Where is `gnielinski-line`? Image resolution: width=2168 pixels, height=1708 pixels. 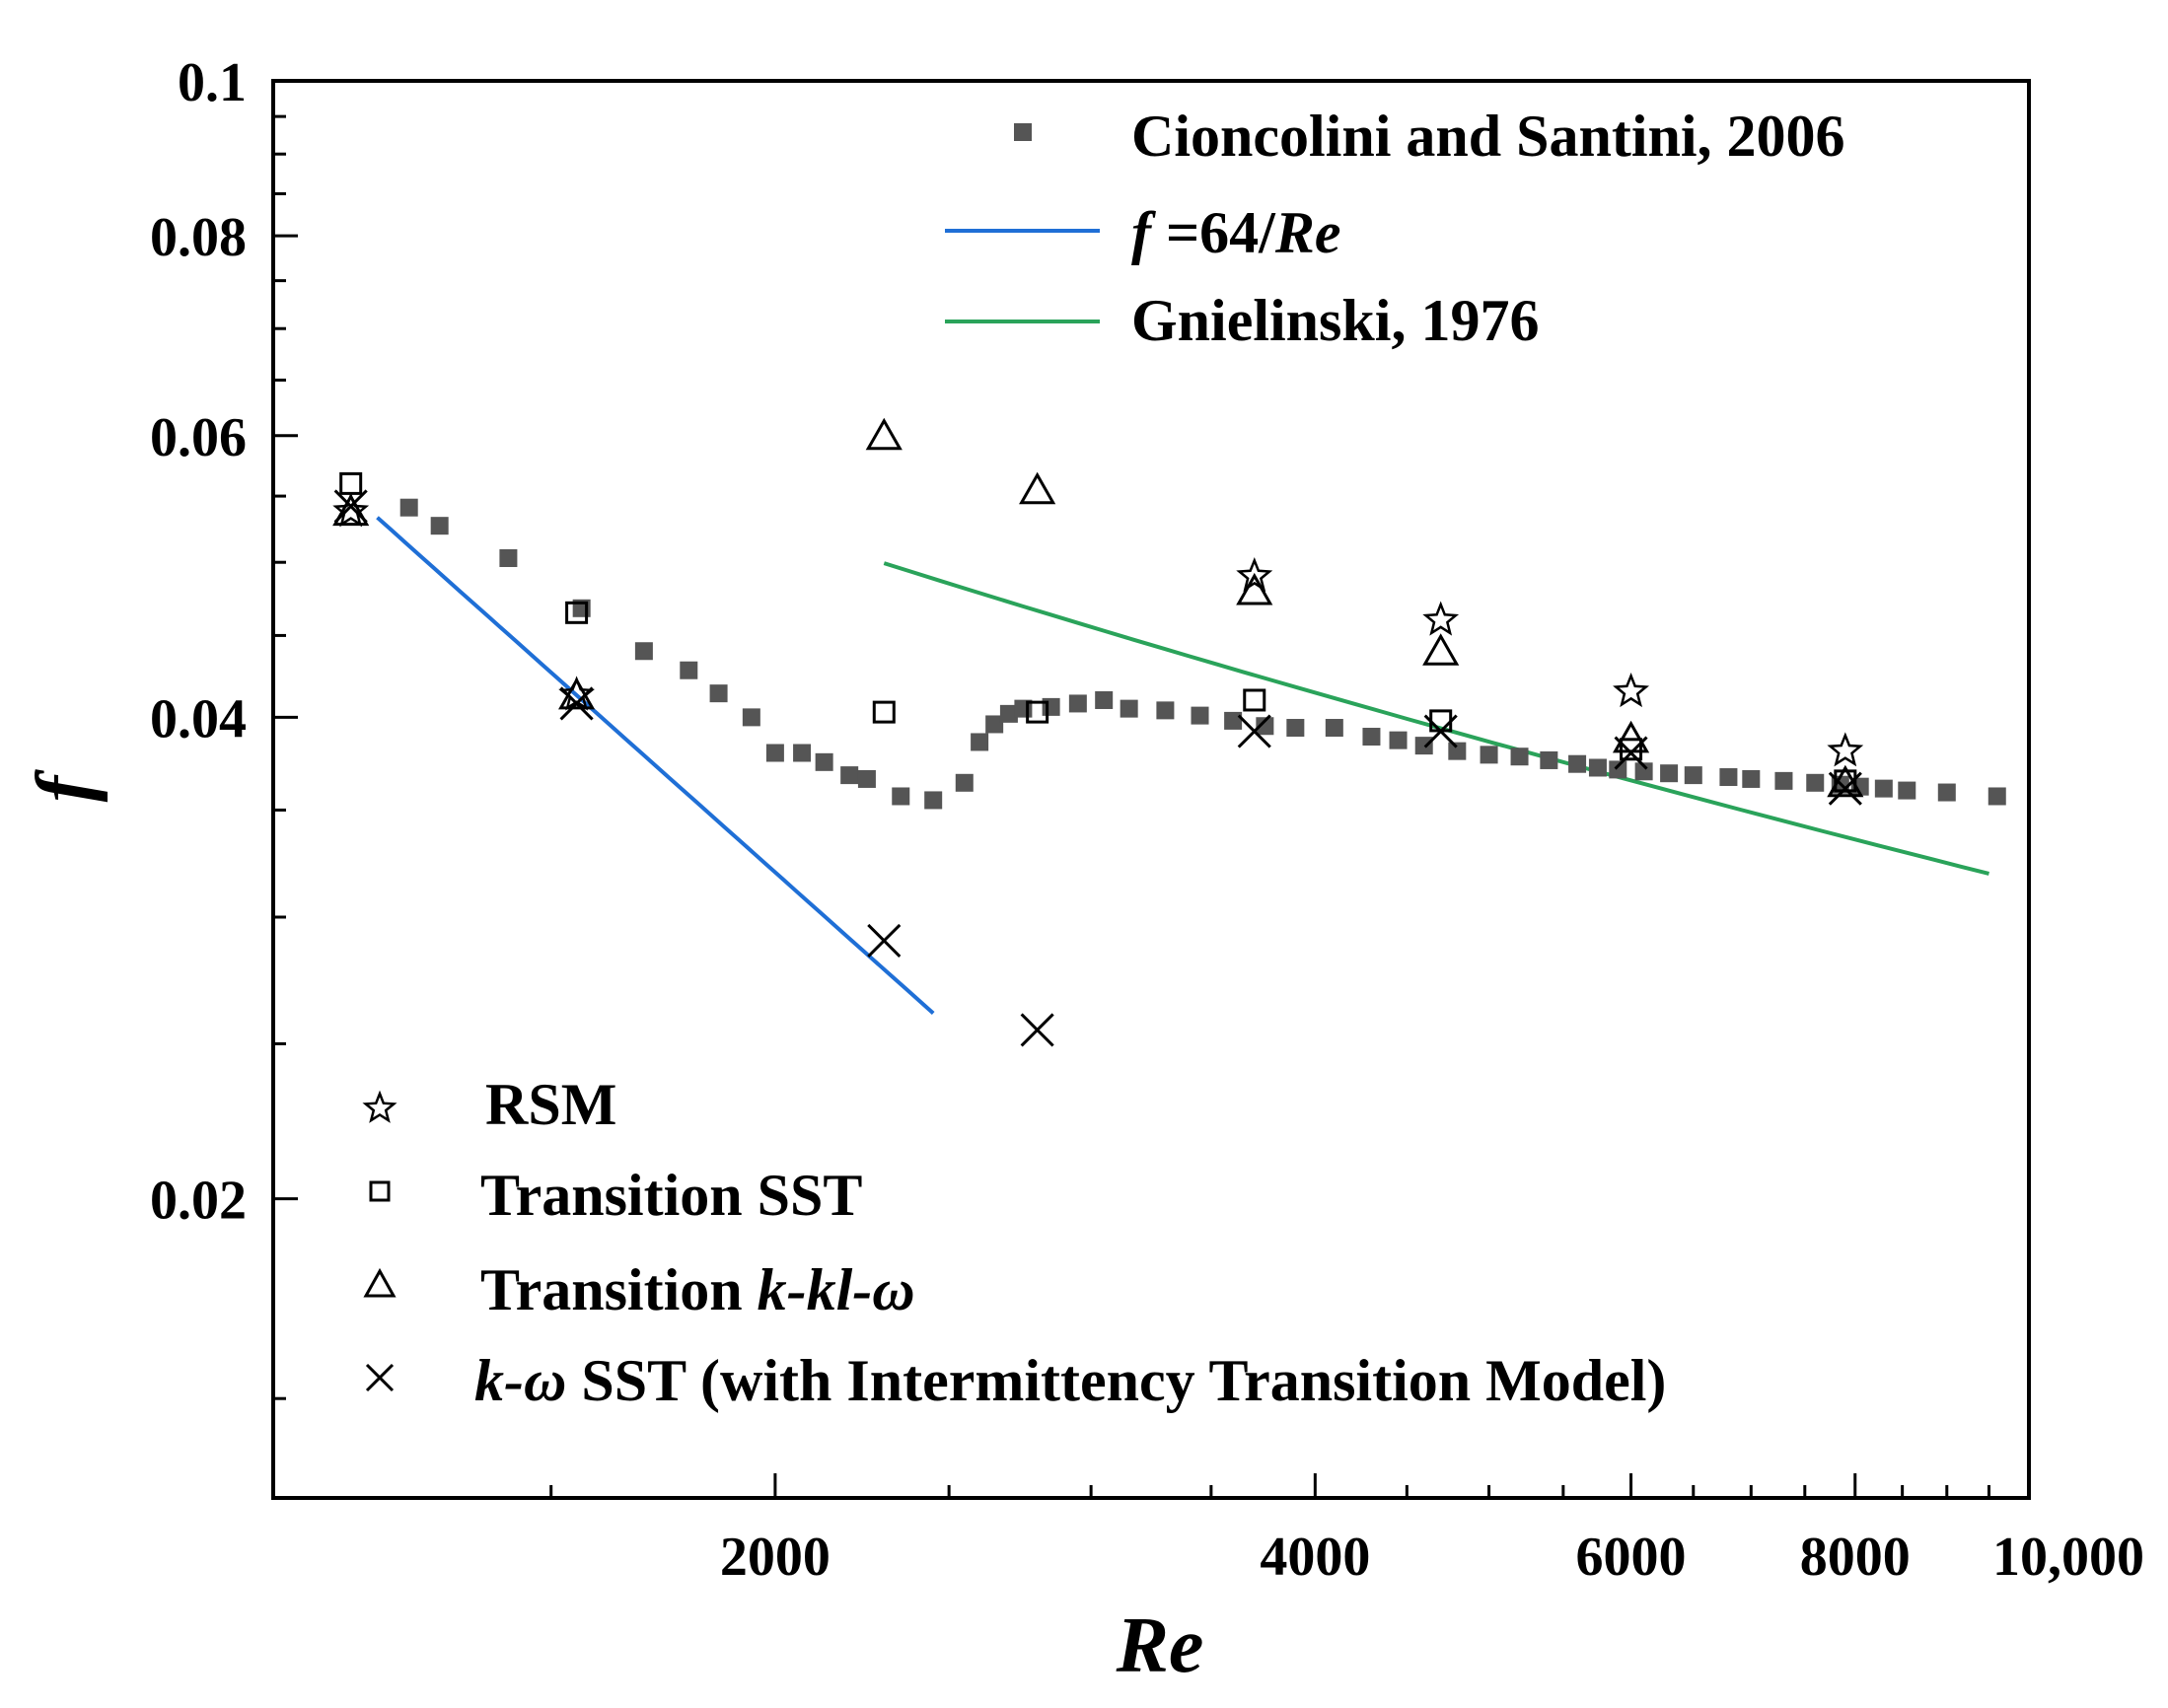
gnielinski-line is located at coordinates (1436, 718).